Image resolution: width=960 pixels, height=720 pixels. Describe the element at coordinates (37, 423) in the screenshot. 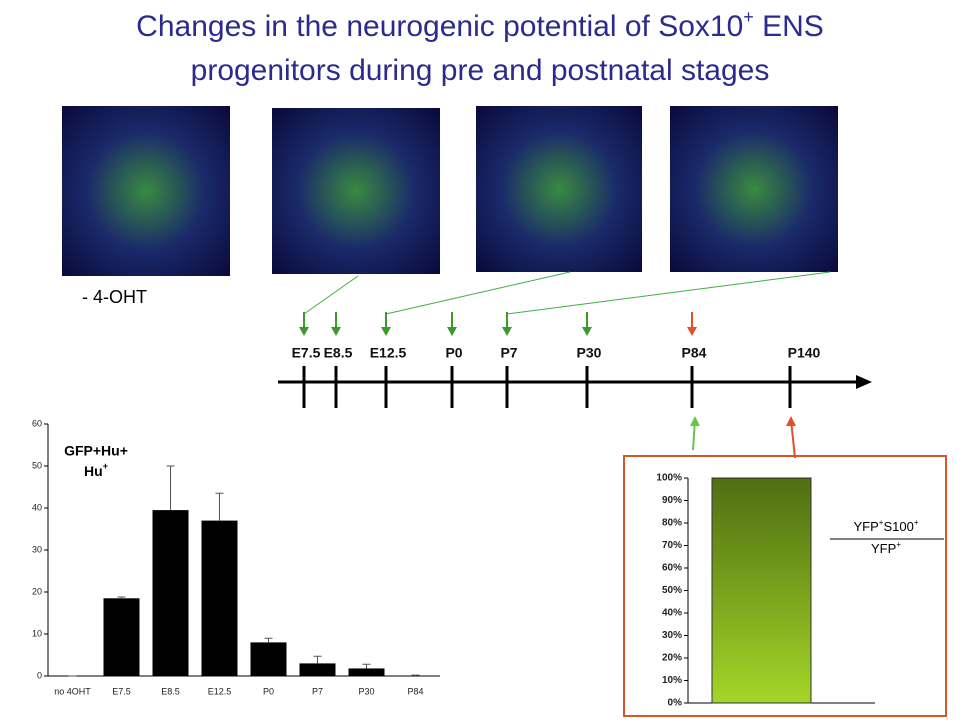

I see `y-tick-label: 60` at that location.